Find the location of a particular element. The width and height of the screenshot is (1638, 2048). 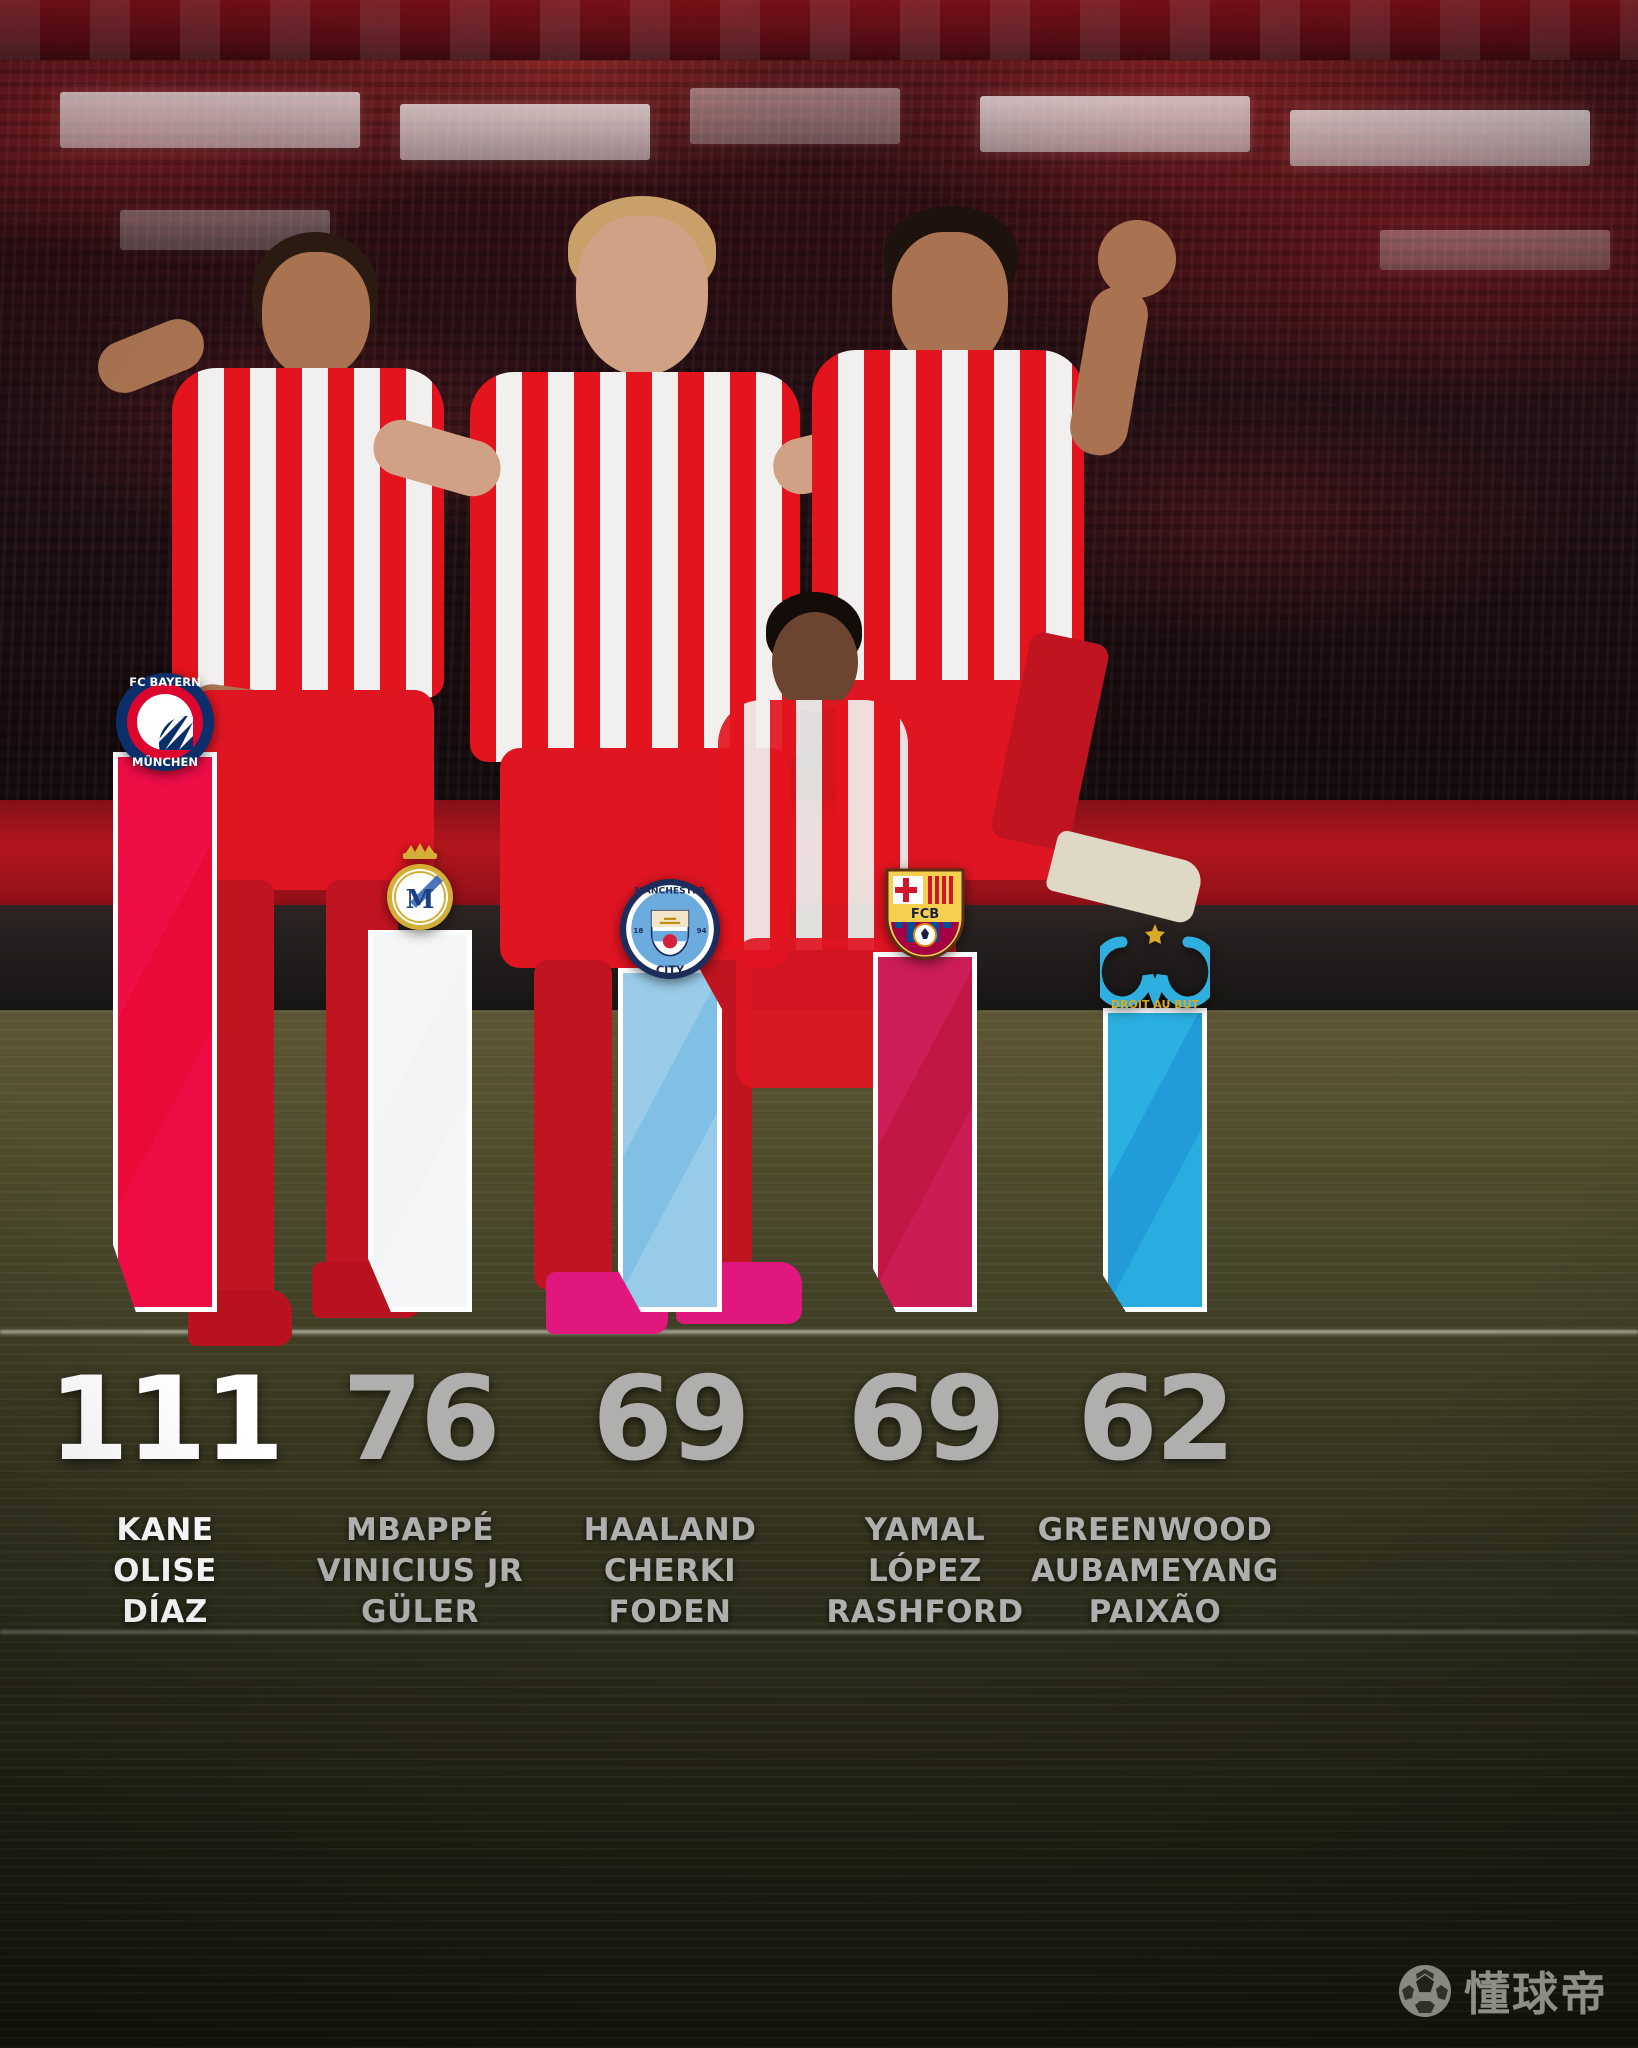

bar-5-sheen is located at coordinates (1155, 1160).